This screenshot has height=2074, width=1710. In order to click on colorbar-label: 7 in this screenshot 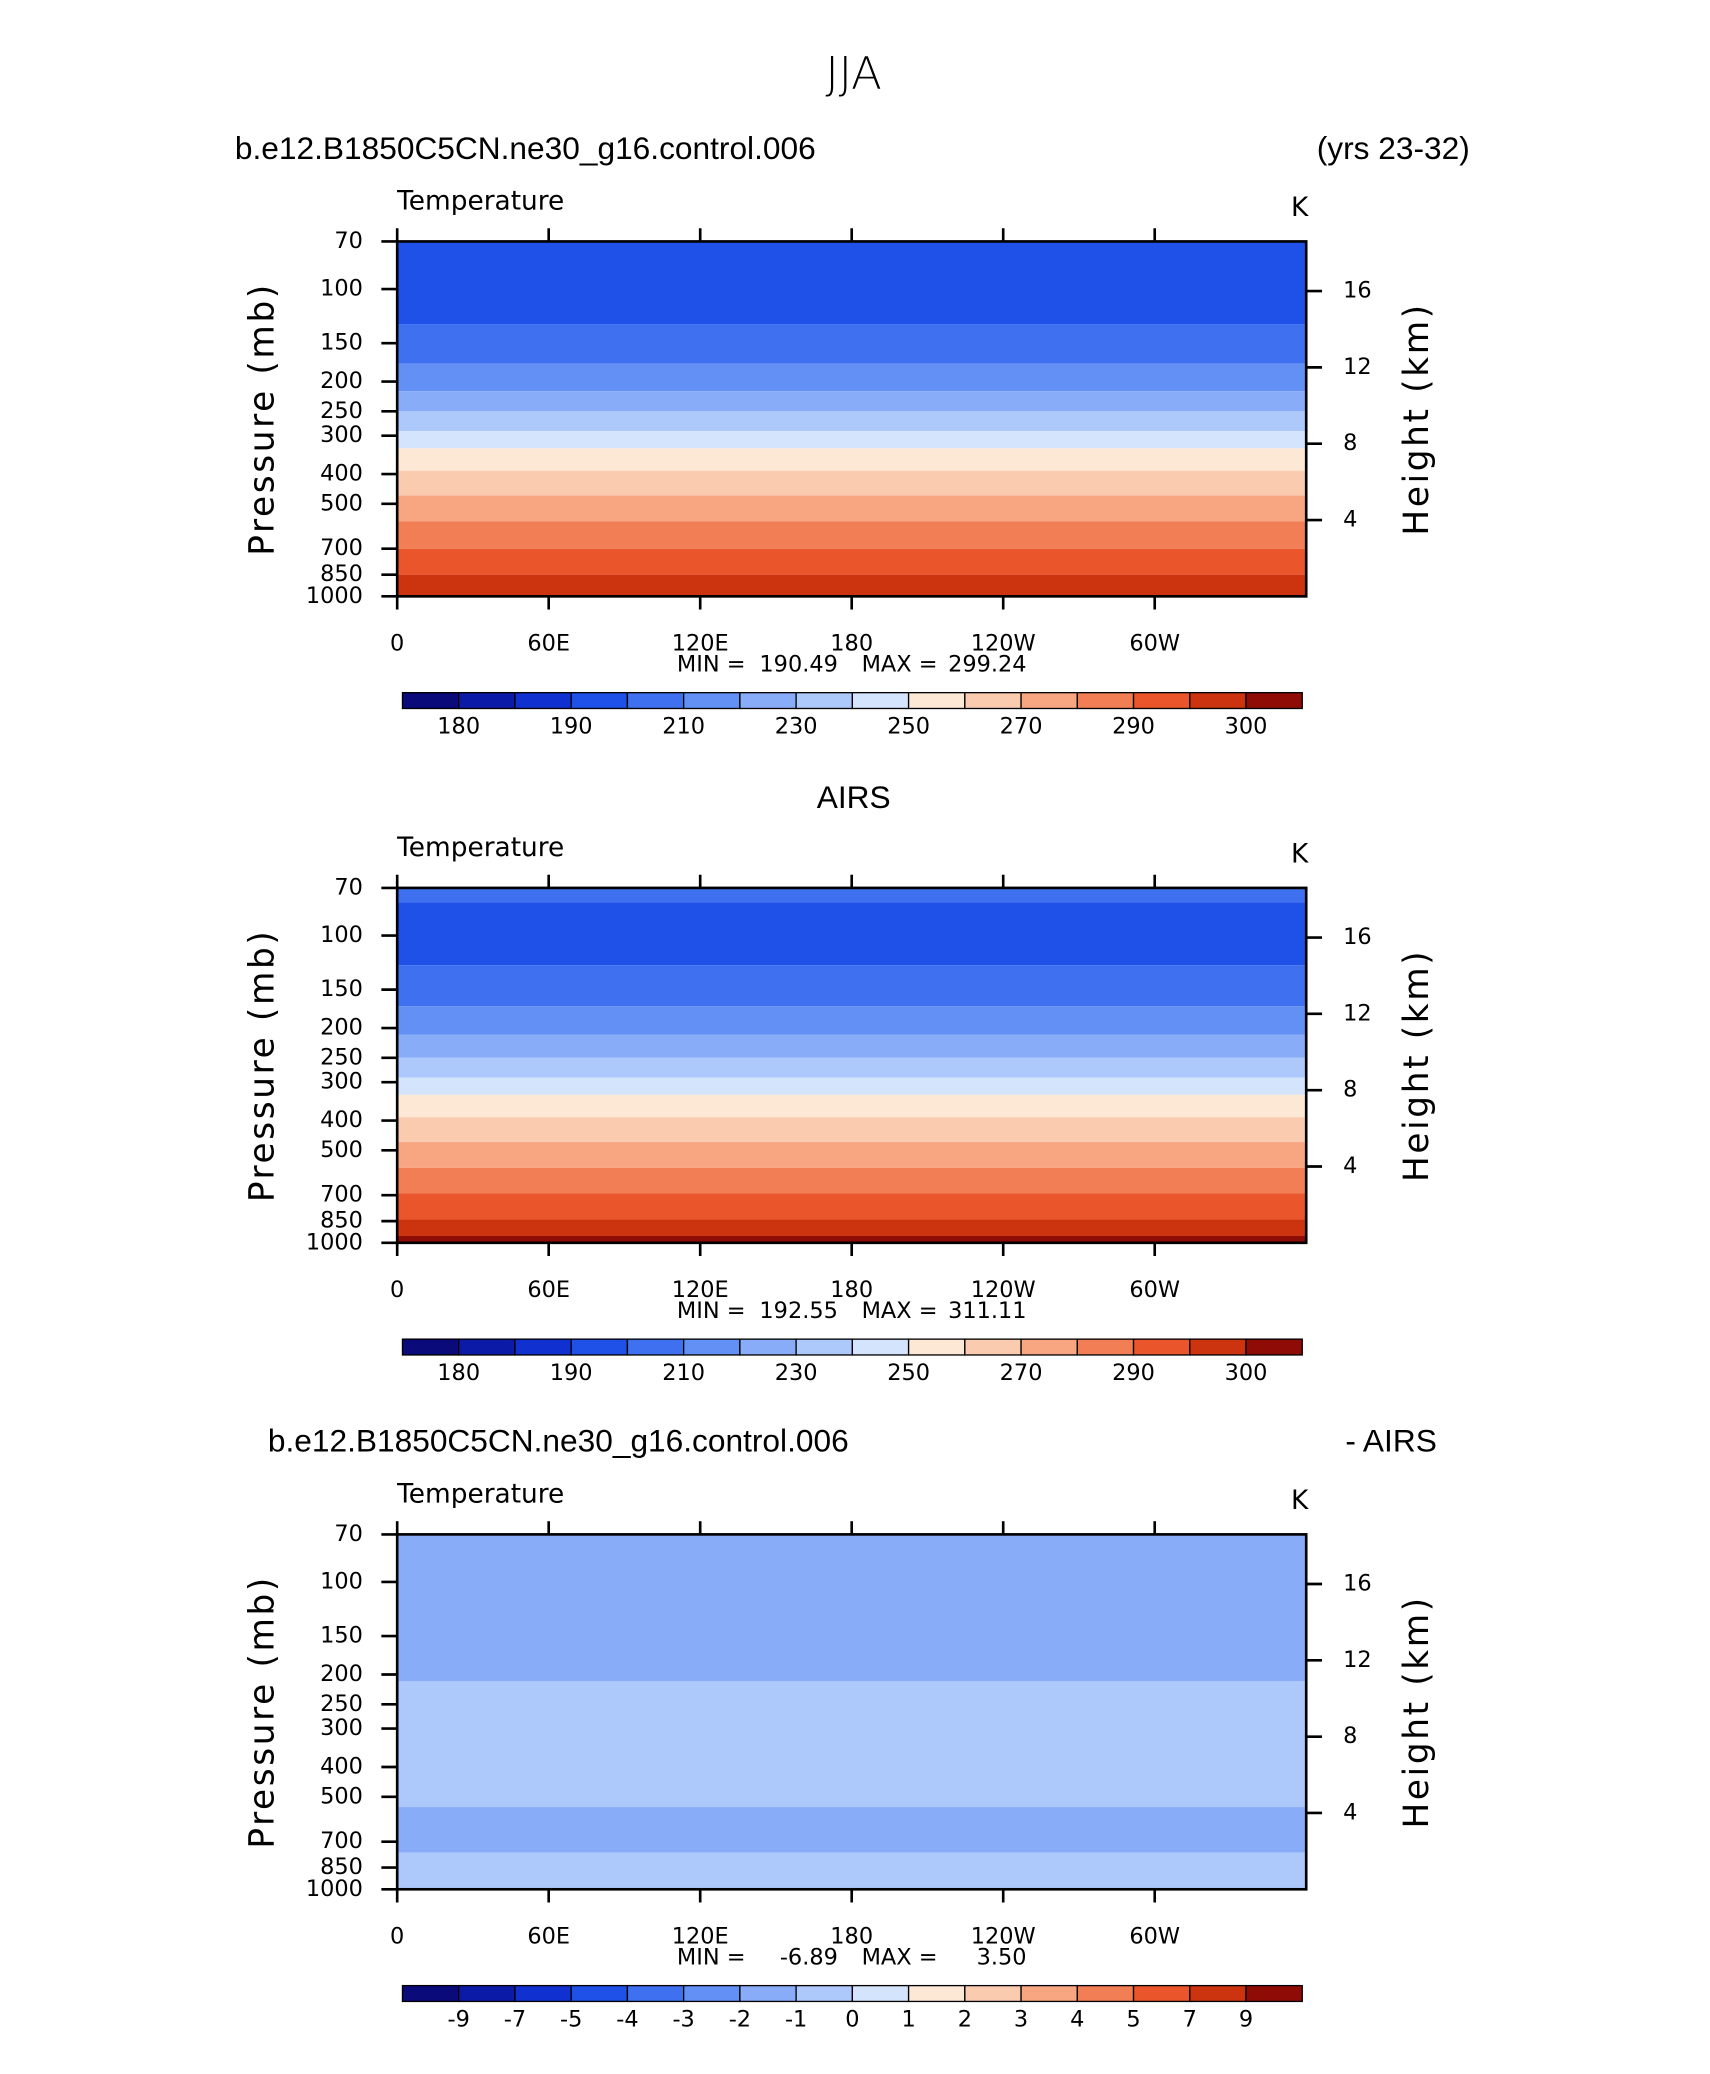, I will do `click(1190, 2019)`.